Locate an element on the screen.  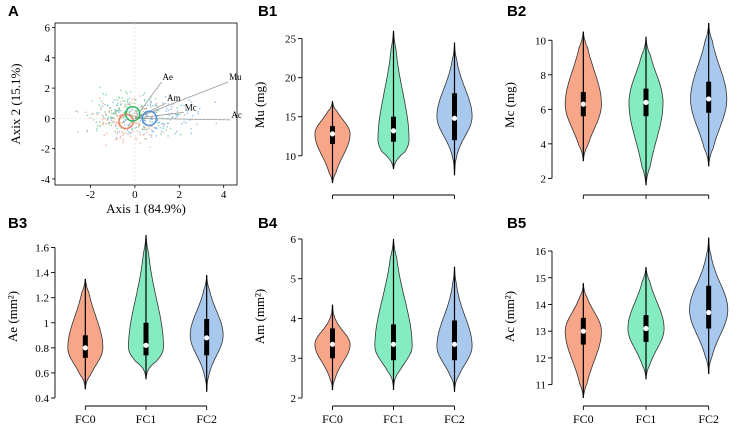
y-tick-label: 10 is located at coordinates (541, 41).